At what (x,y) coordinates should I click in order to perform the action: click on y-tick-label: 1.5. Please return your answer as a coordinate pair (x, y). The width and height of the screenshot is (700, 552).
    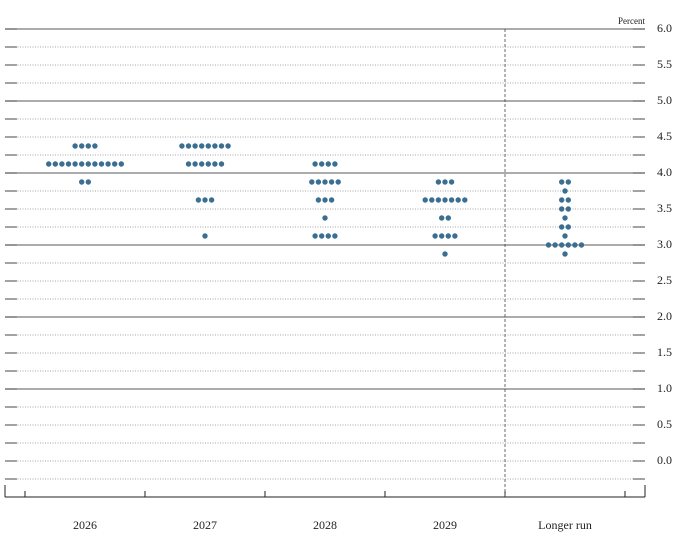
    Looking at the image, I should click on (664, 352).